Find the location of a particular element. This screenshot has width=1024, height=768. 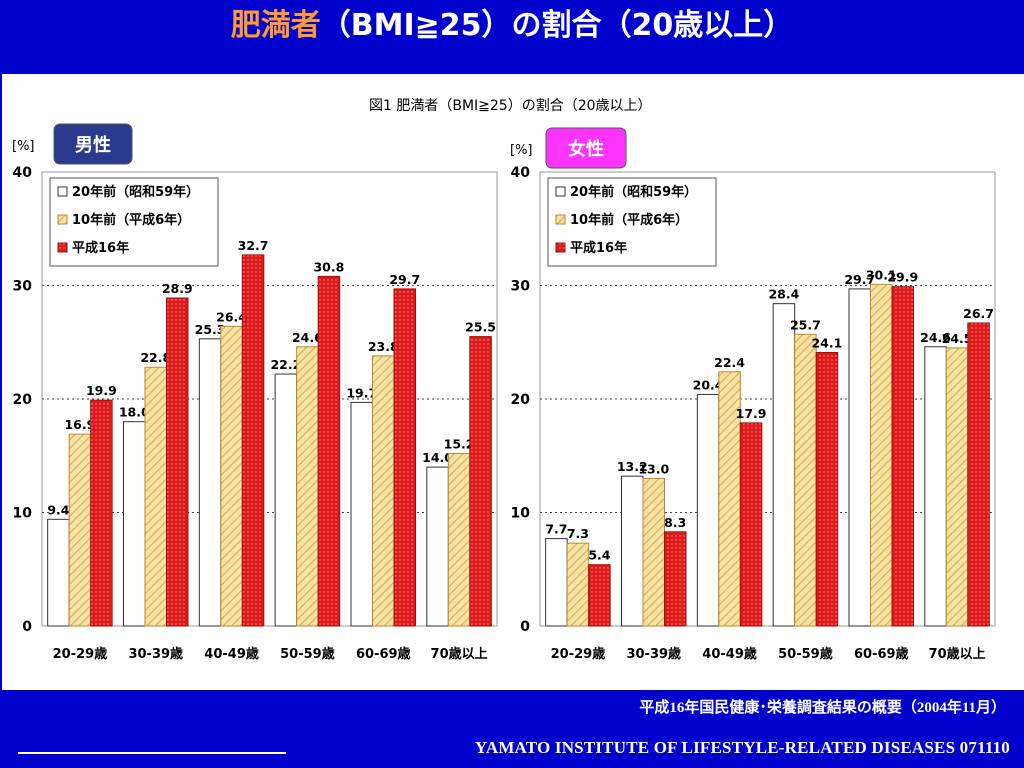

data-label: 25.3 is located at coordinates (210, 329).